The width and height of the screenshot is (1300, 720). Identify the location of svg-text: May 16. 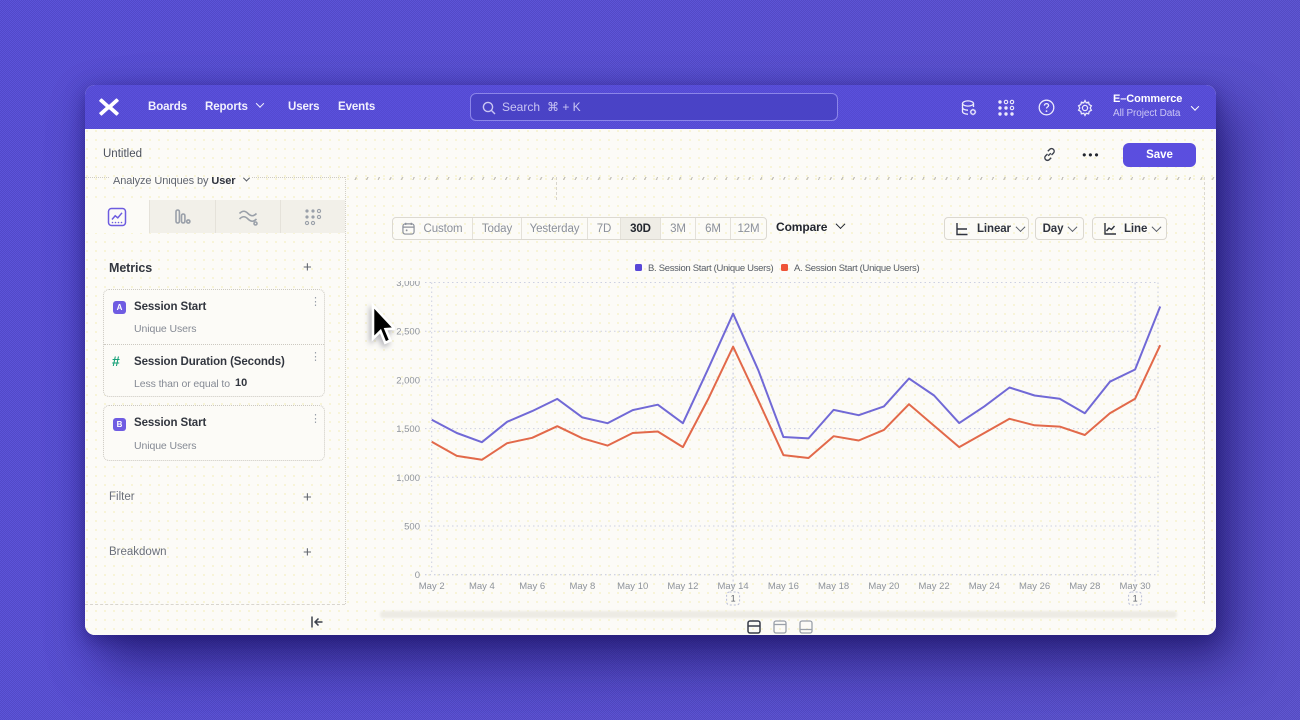
(783, 586).